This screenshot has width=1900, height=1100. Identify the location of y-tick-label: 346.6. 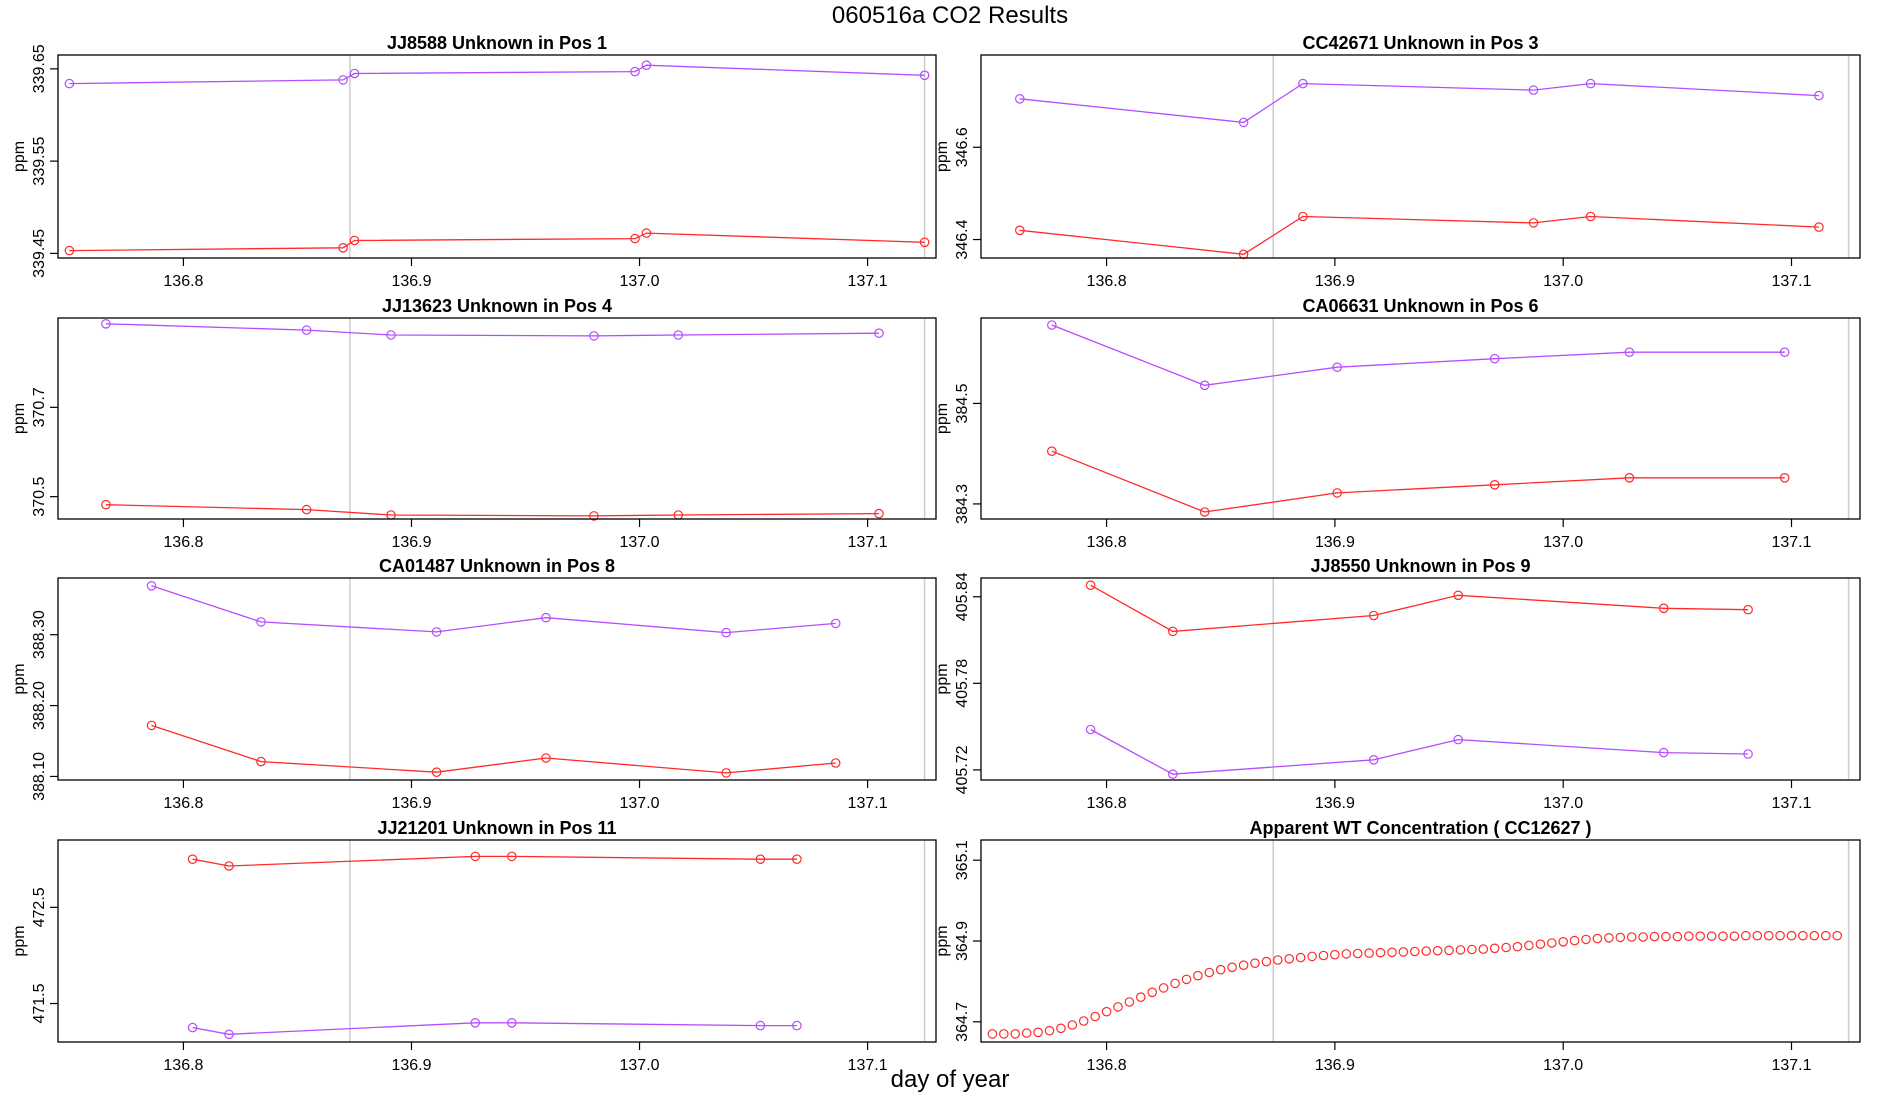
(962, 147).